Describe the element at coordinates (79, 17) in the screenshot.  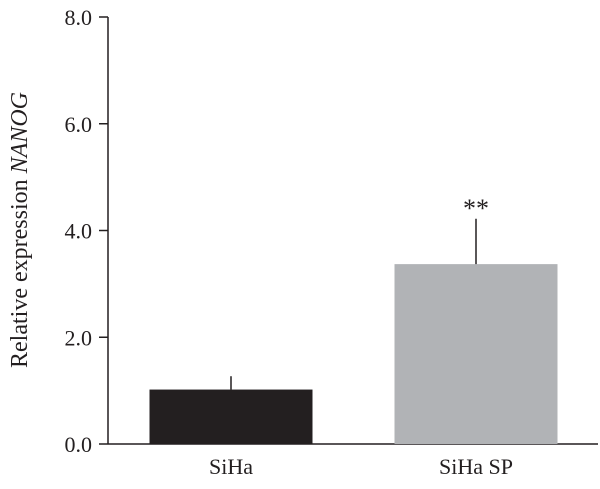
I see `y-tick-label: 8.0` at that location.